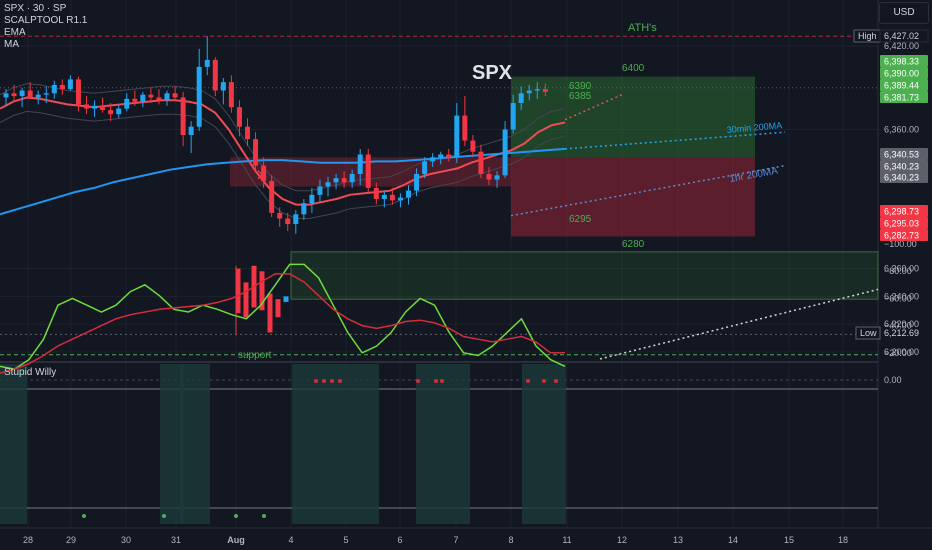 The height and width of the screenshot is (550, 932). I want to click on price-tag-label: 6,340.23, so click(901, 178).